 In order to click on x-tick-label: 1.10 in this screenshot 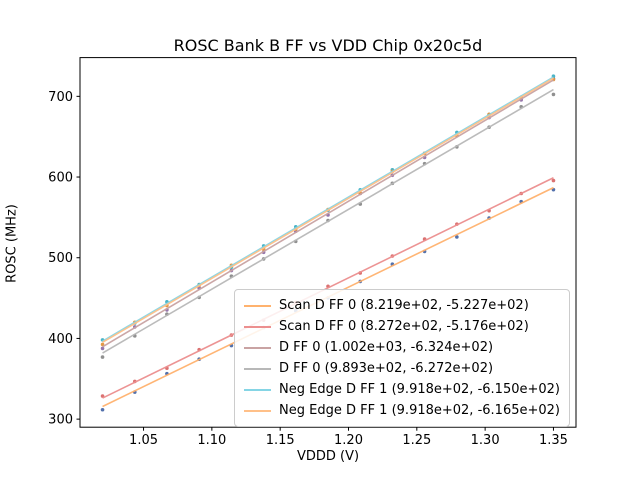, I will do `click(211, 440)`.